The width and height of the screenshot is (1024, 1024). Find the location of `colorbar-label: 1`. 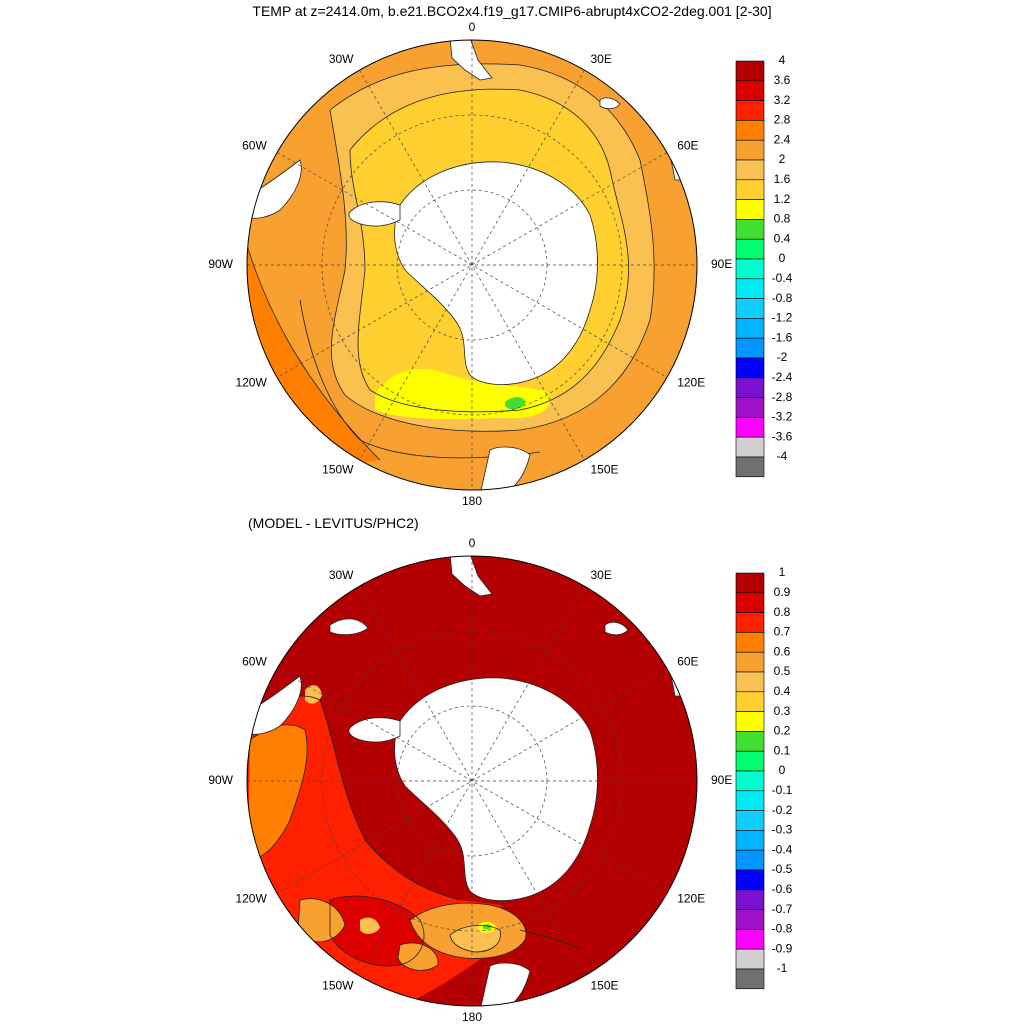

colorbar-label: 1 is located at coordinates (782, 572).